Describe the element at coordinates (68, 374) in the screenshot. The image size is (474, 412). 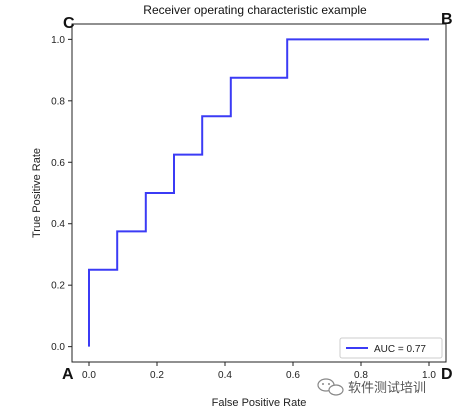
I see `corner-label-a: A` at that location.